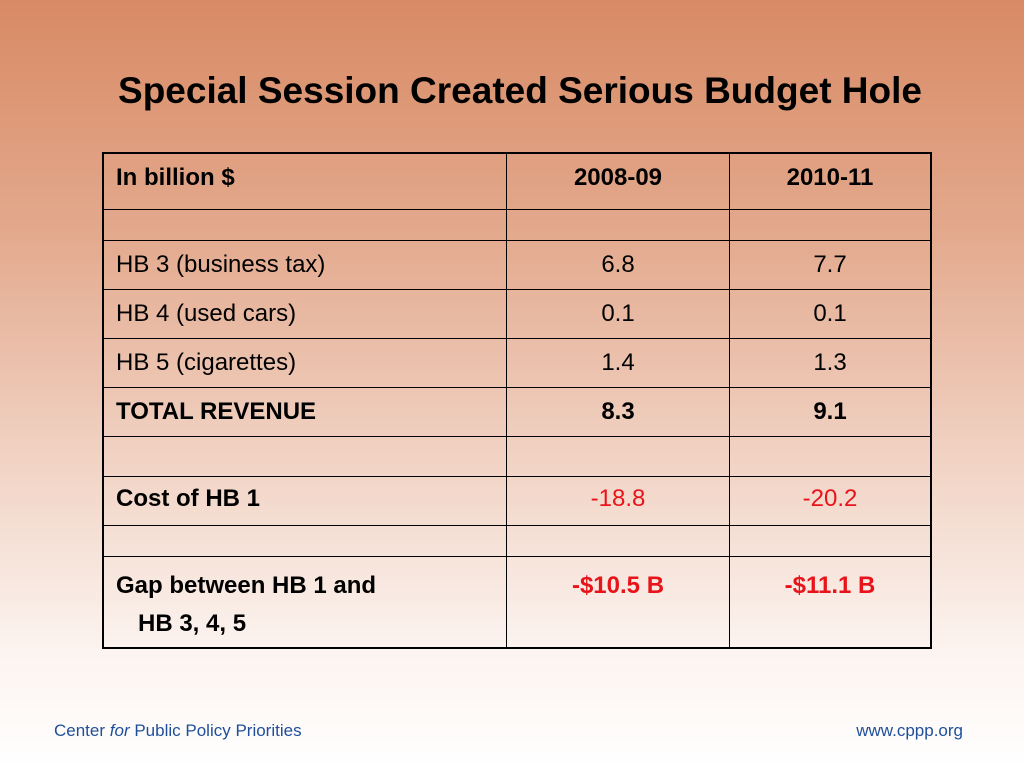 The height and width of the screenshot is (768, 1024). What do you see at coordinates (830, 362) in the screenshot?
I see `row-value-2010-11: 1.3` at bounding box center [830, 362].